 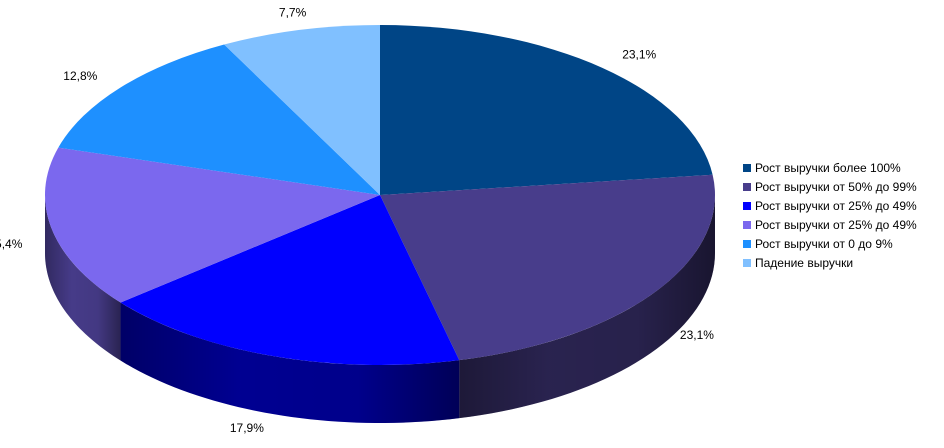 What do you see at coordinates (828, 168) in the screenshot?
I see `legend-entry: Рост выручки более 100%` at bounding box center [828, 168].